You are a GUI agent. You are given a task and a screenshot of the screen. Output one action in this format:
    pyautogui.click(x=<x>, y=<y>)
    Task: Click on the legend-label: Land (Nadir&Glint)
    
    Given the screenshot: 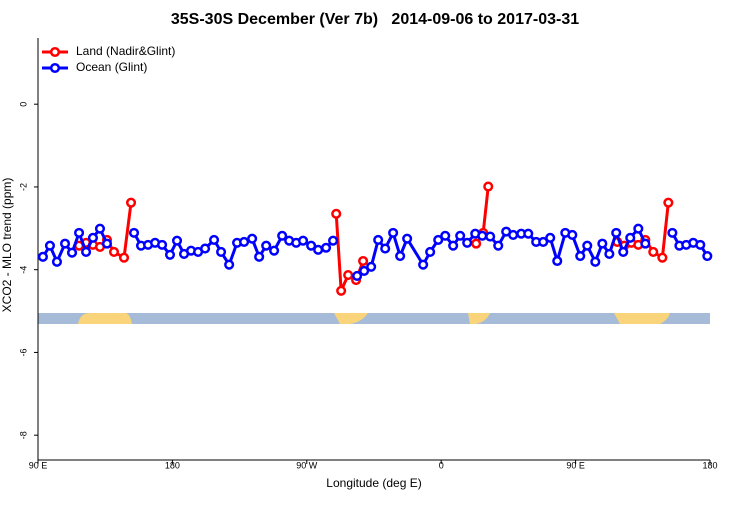 What is the action you would take?
    pyautogui.click(x=125, y=51)
    